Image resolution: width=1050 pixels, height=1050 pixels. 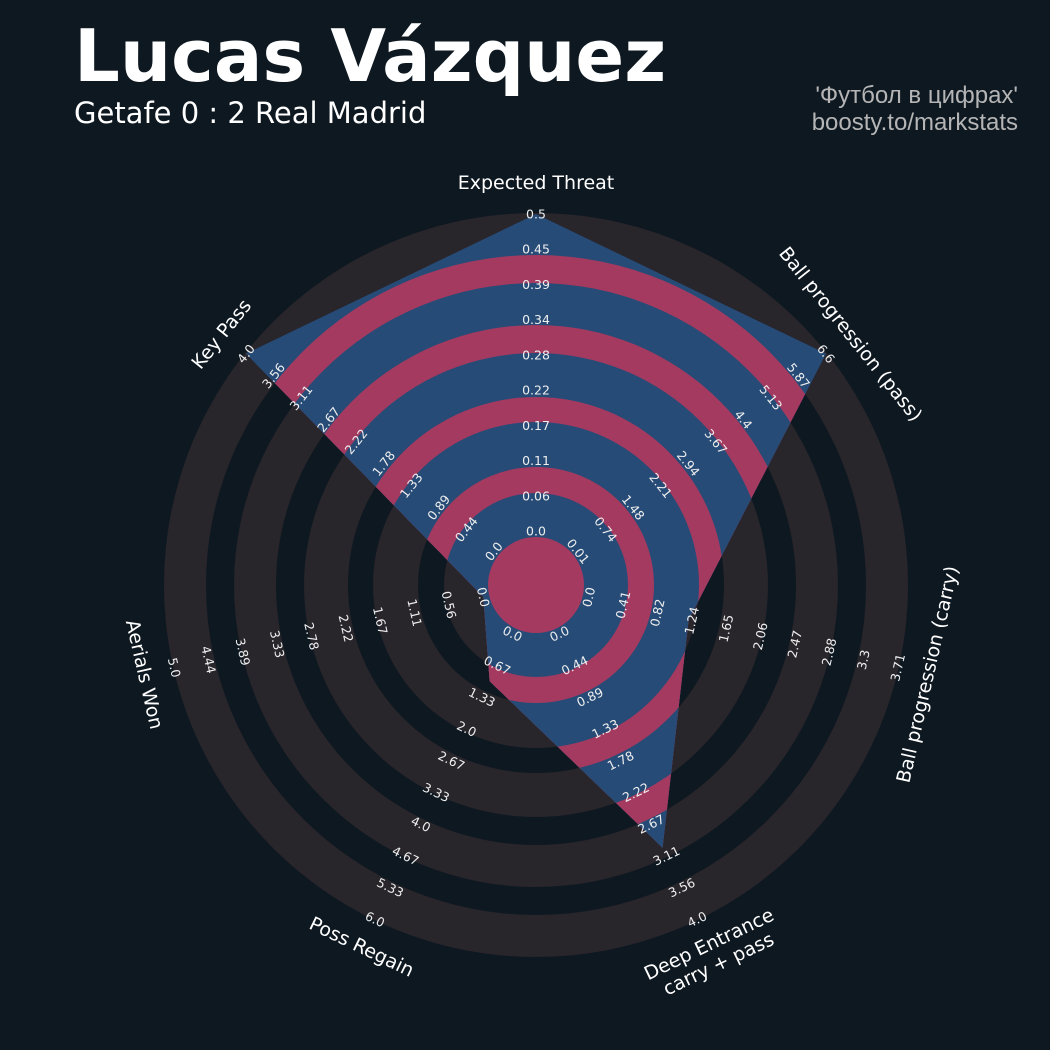 I want to click on tick-label: 0.39, so click(x=536, y=284).